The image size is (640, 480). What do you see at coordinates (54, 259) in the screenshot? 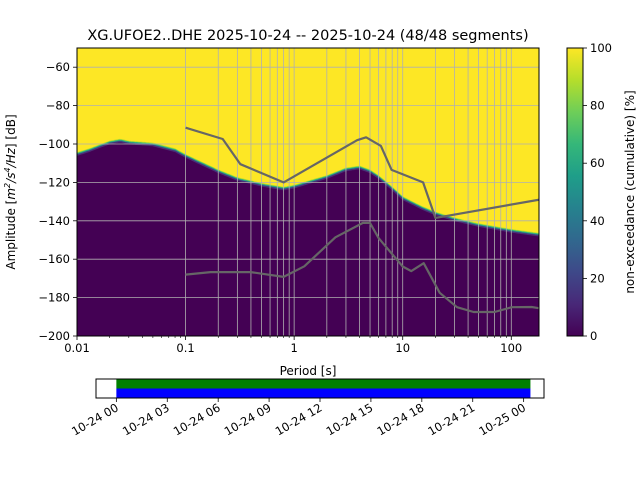
I see `y-tick-label: −160` at bounding box center [54, 259].